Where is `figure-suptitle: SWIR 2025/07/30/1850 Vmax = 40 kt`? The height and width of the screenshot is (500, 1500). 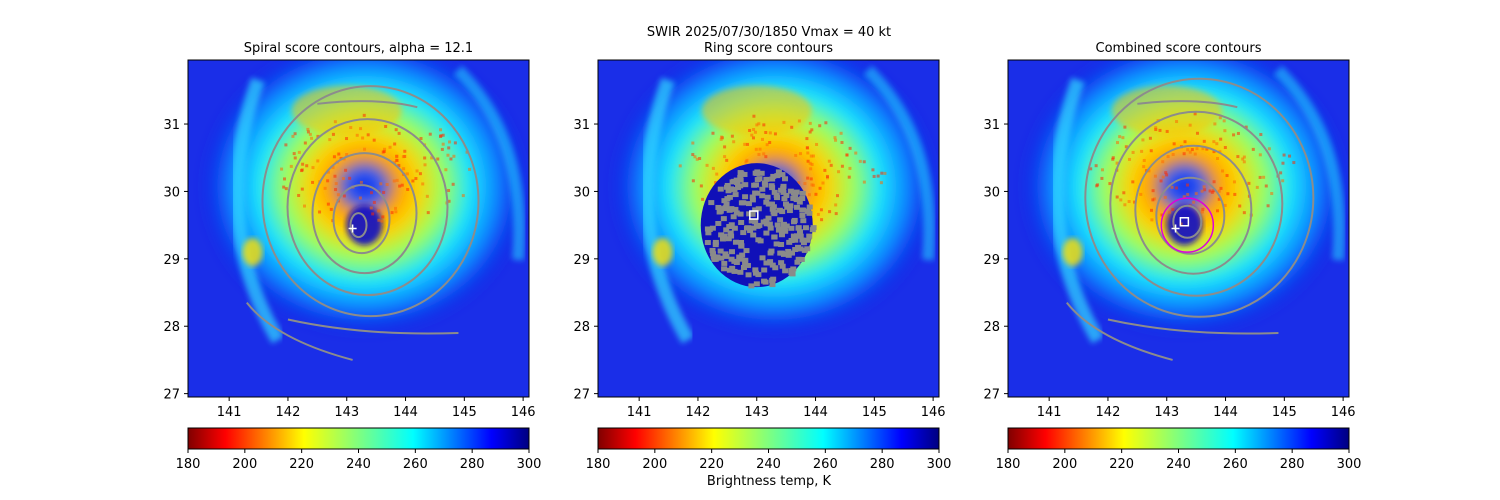
figure-suptitle: SWIR 2025/07/30/1850 Vmax = 40 kt is located at coordinates (769, 32).